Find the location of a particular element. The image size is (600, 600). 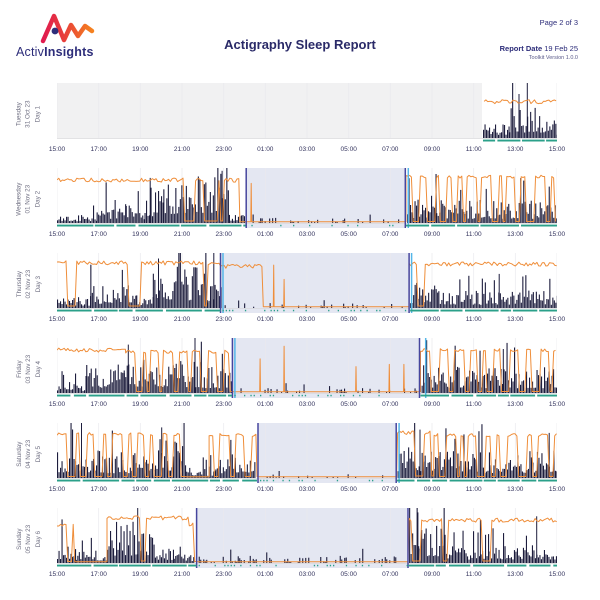

day-label: Wednesday 01 Nov 23 Day 2 is located at coordinates (29, 199).